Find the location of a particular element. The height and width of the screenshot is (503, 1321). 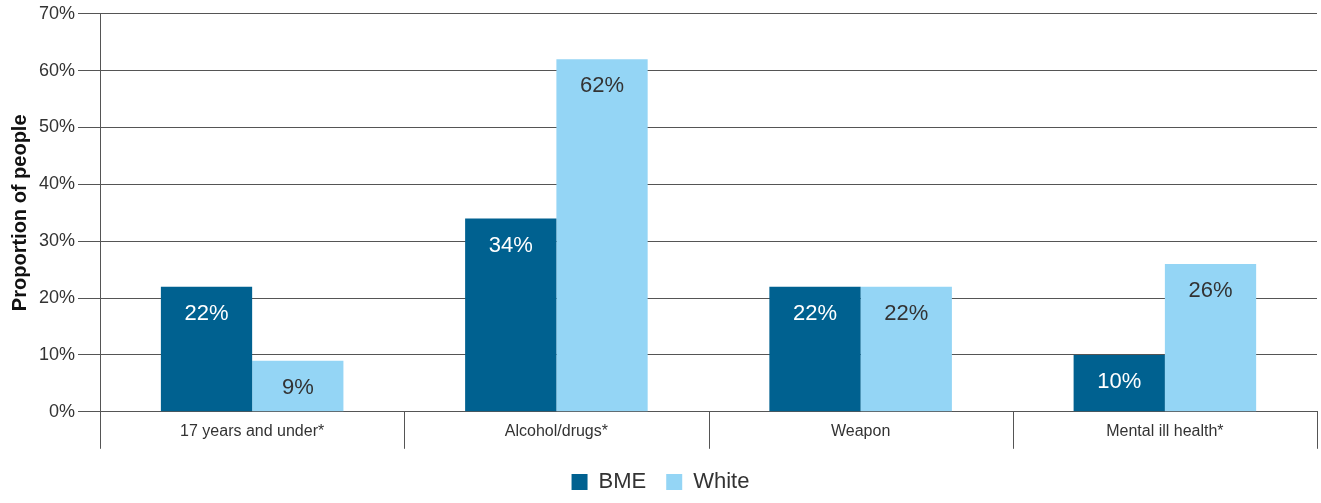

data-label: 26% is located at coordinates (1210, 290).